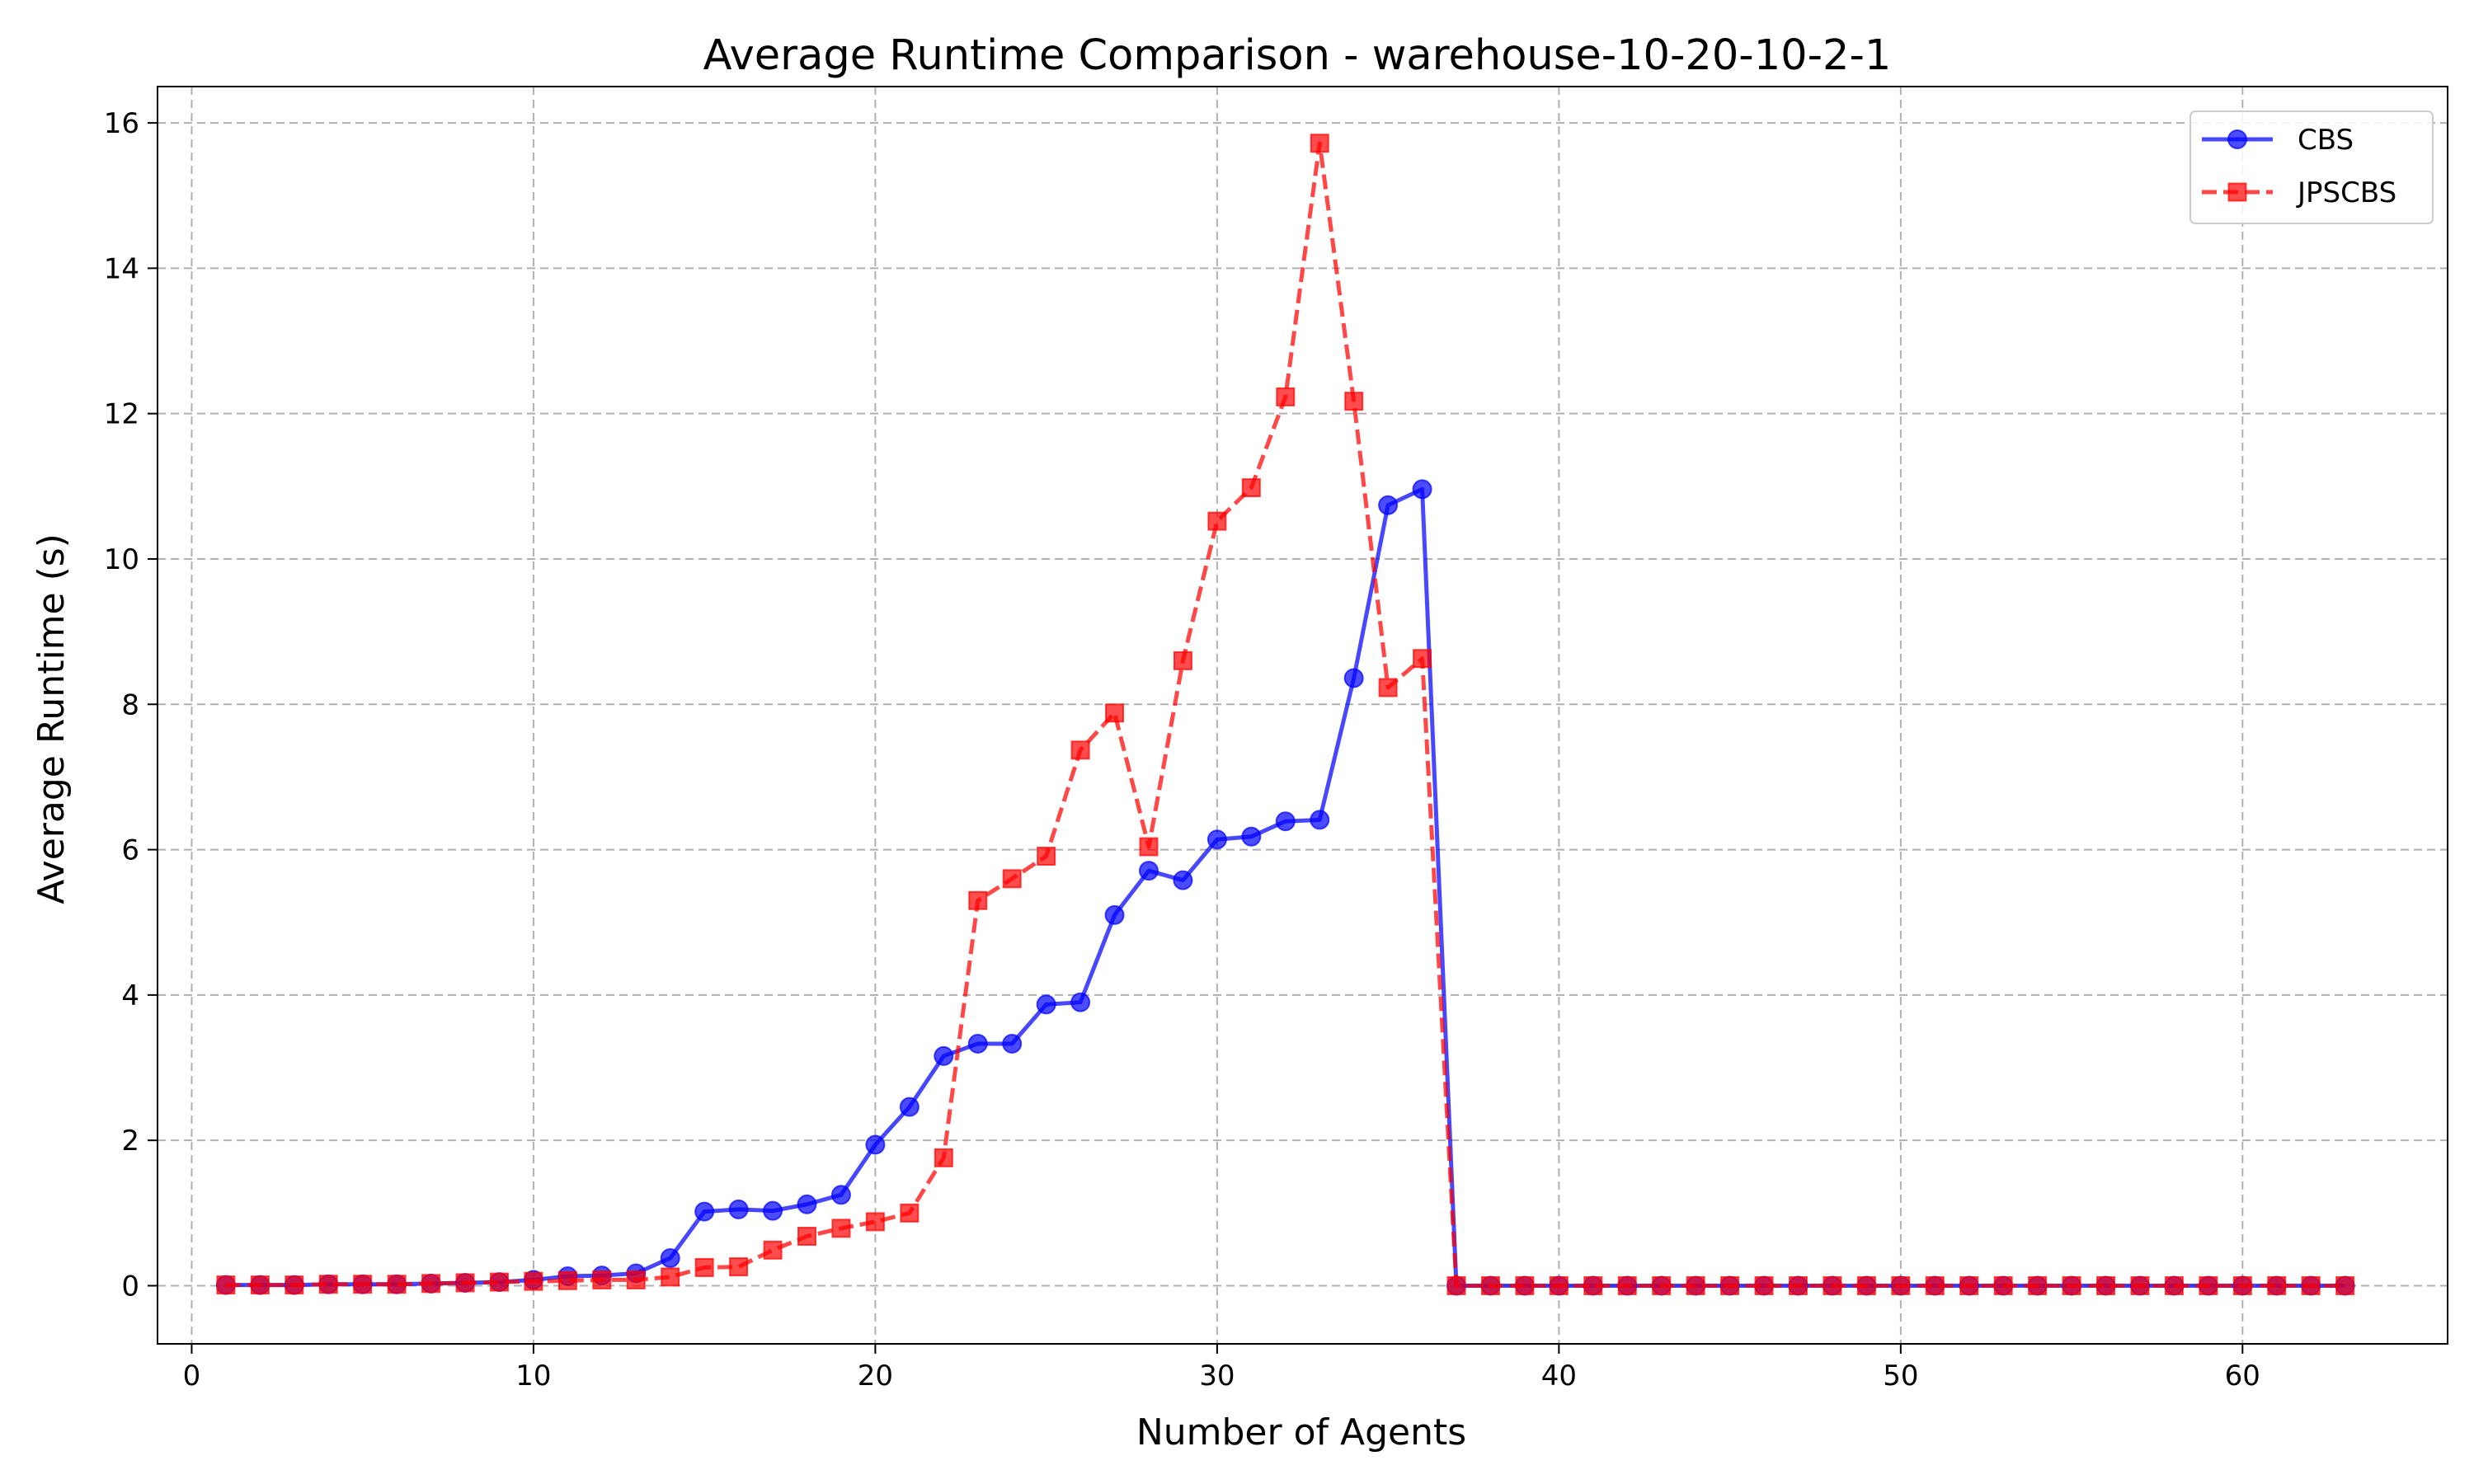 This screenshot has height=1484, width=2474. Describe the element at coordinates (130, 1141) in the screenshot. I see `y-tick-label: 2` at that location.